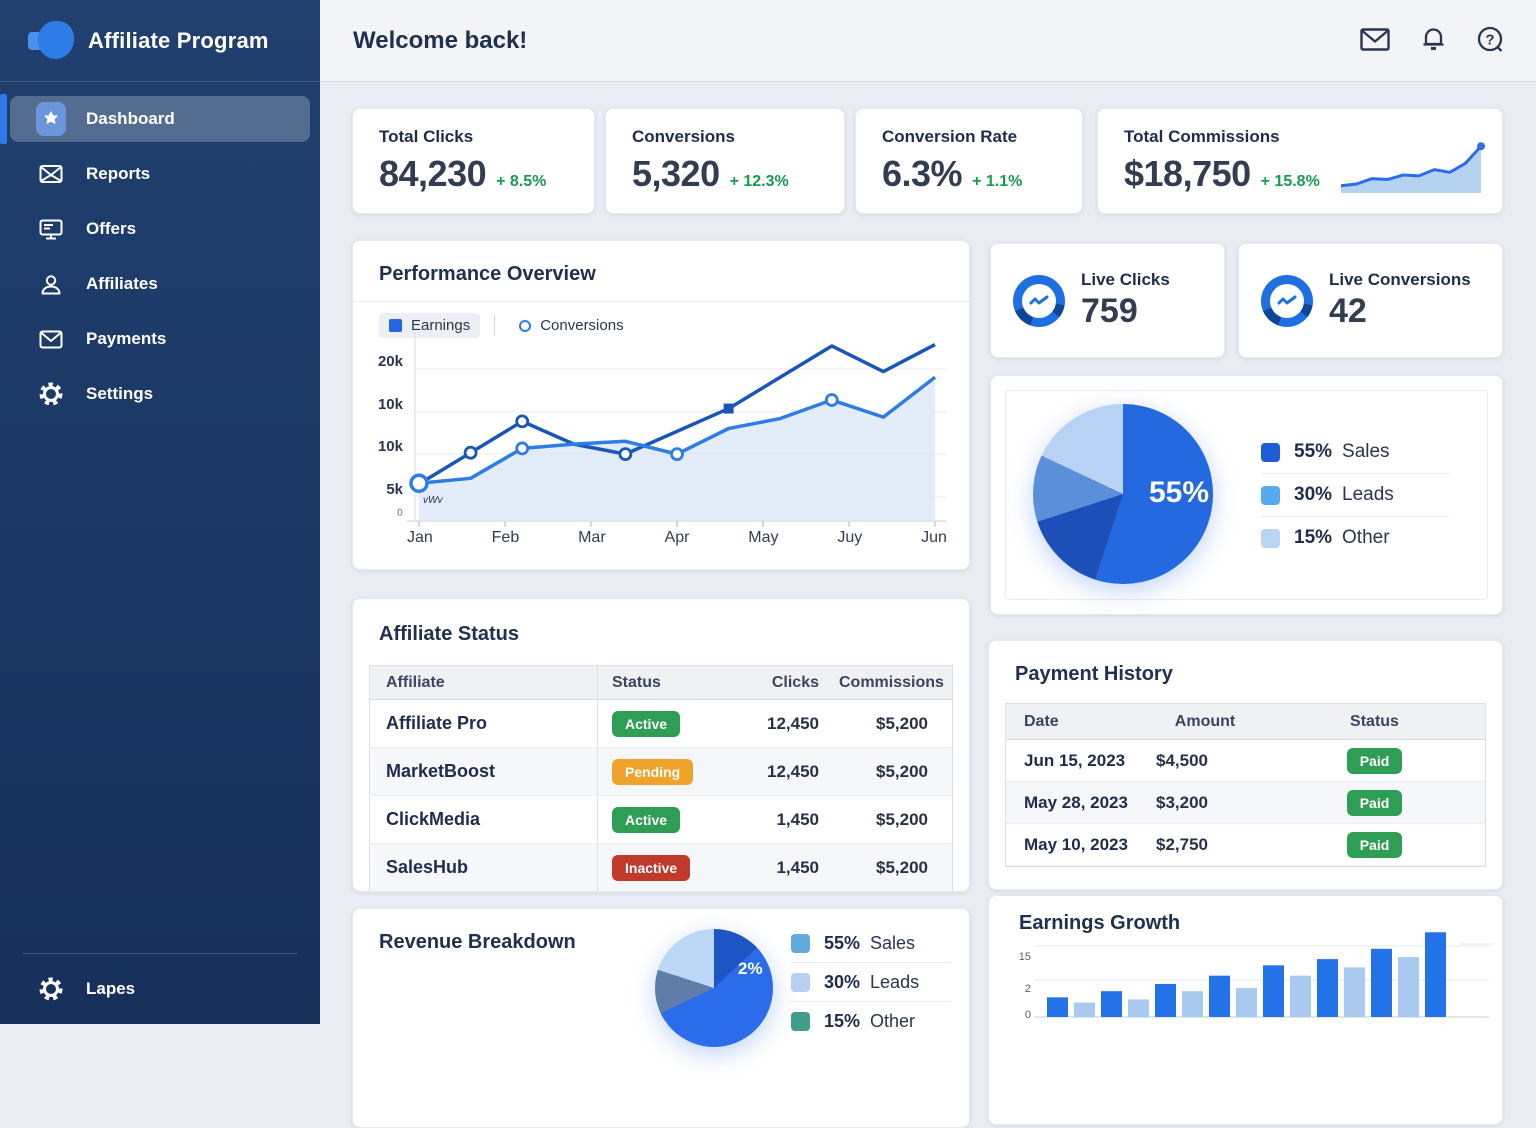 The width and height of the screenshot is (1536, 1128). Describe the element at coordinates (122, 283) in the screenshot. I see `sidebar-item-label: Affiliates` at that location.